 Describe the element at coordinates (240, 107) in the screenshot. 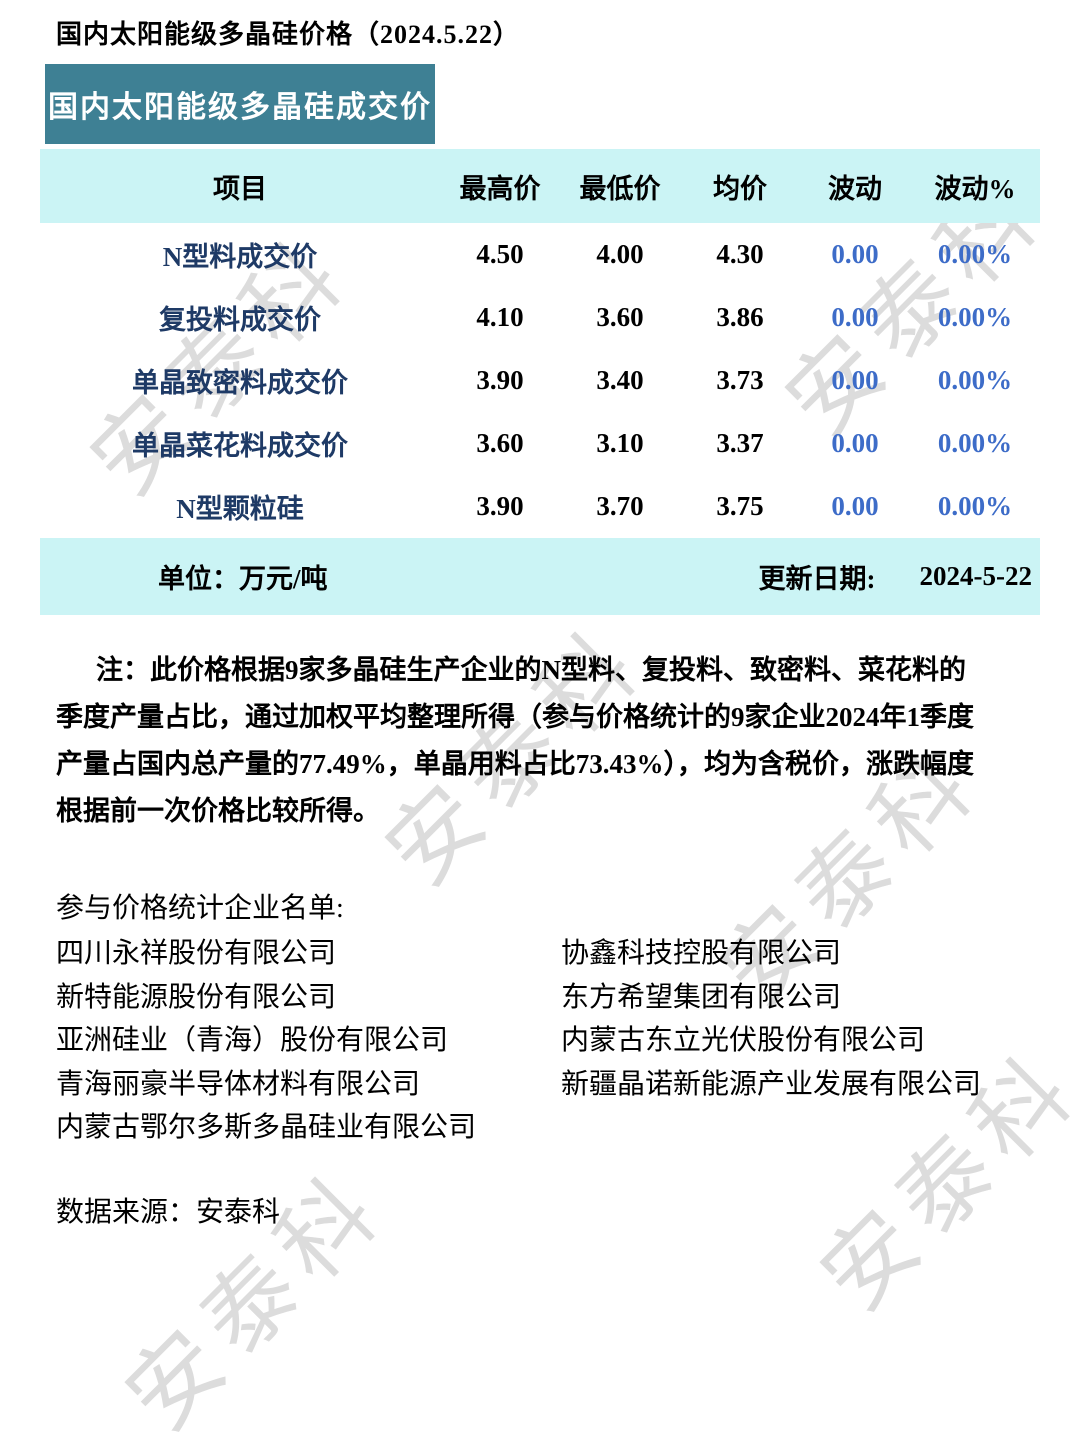

I see `section-banner-label: 国内太阳能级多晶硅成交价` at that location.